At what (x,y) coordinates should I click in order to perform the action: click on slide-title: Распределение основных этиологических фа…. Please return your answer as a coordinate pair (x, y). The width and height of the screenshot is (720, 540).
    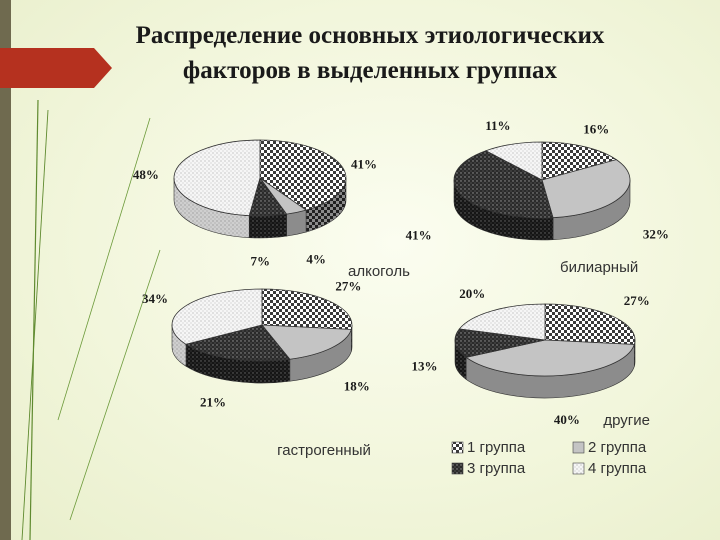
    Looking at the image, I should click on (370, 53).